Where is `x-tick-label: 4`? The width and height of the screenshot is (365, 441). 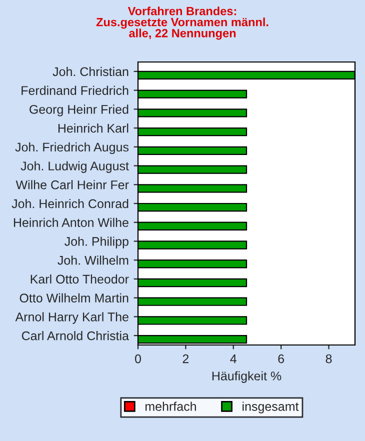
x-tick-label: 4 is located at coordinates (233, 359).